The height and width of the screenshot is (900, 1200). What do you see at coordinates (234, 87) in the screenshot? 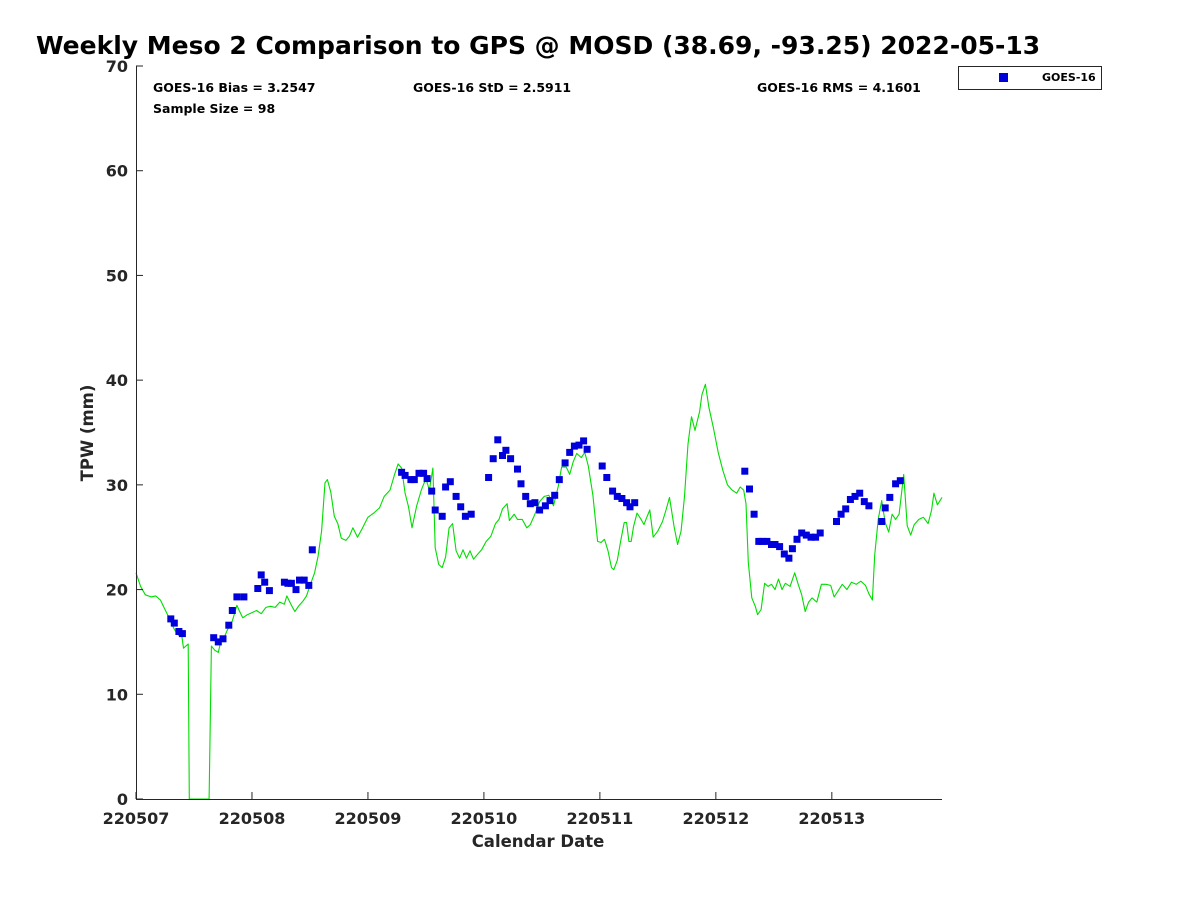
I see `bias-stat: GOES-16 Bias = 3.2547` at bounding box center [234, 87].